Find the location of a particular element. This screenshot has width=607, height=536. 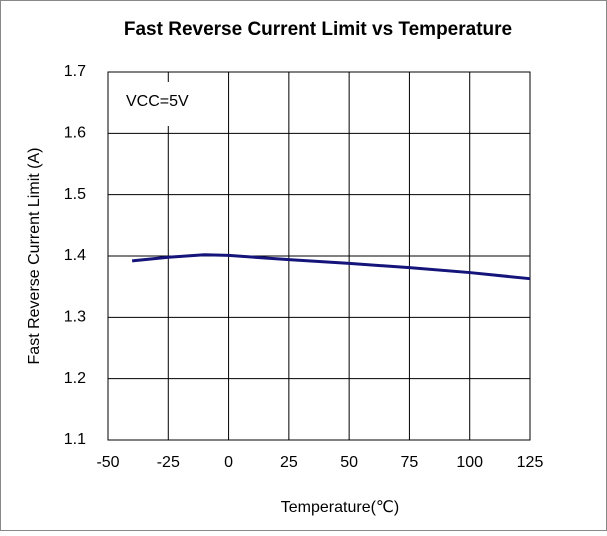

x-axis-label: Temperature(℃) is located at coordinates (340, 507).